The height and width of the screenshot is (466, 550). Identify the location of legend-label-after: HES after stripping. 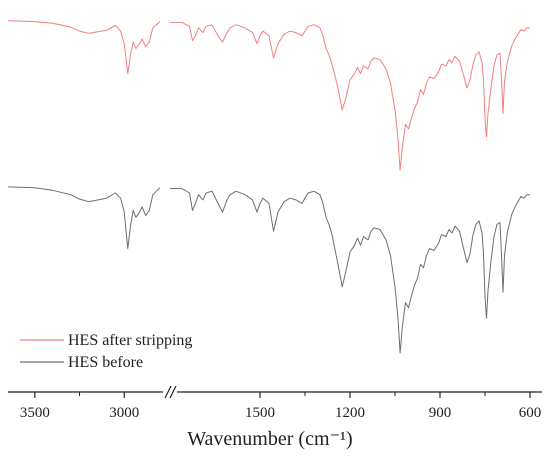
(130, 340).